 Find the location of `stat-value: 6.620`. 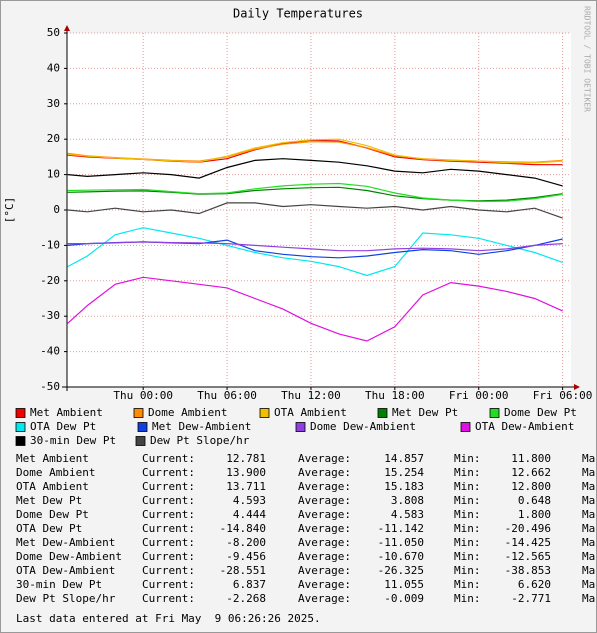

stat-value: 6.620 is located at coordinates (534, 584).